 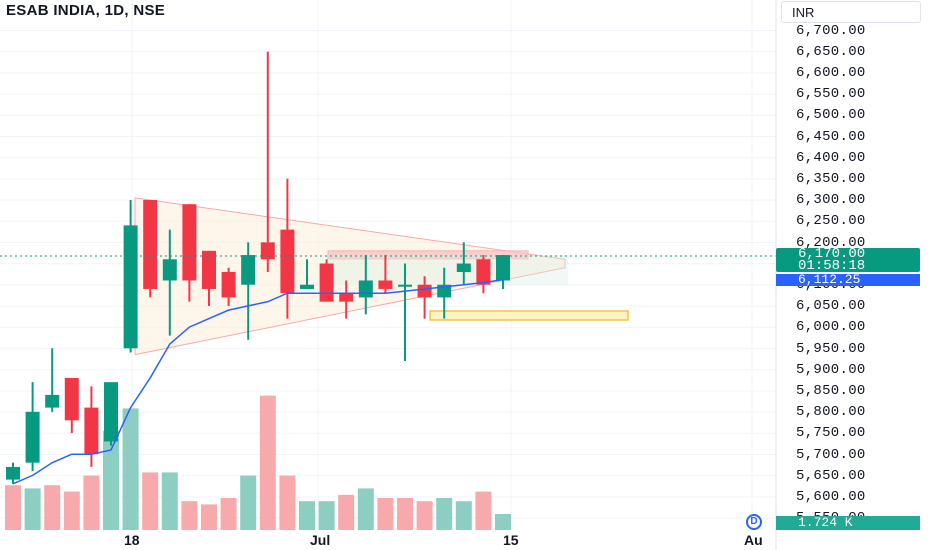 What do you see at coordinates (831, 454) in the screenshot?
I see `price-axis-label: 5,700.00` at bounding box center [831, 454].